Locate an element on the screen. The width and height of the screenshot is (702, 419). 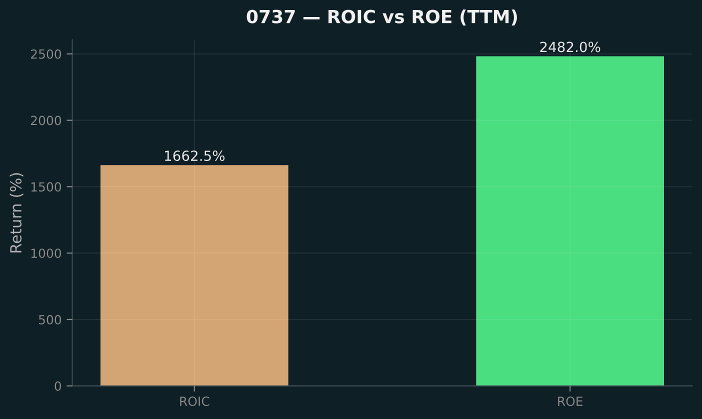
y-axis-title: Return (%) is located at coordinates (17, 212).